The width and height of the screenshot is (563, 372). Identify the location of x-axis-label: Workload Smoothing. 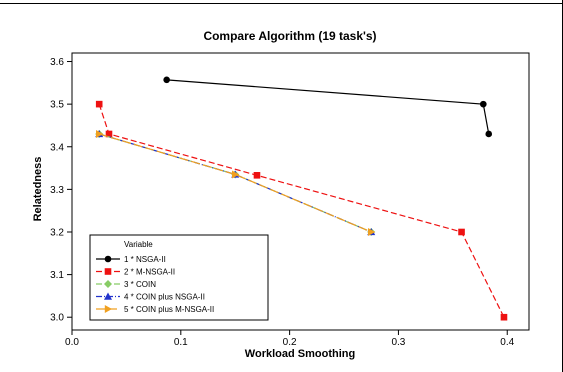
(300, 354).